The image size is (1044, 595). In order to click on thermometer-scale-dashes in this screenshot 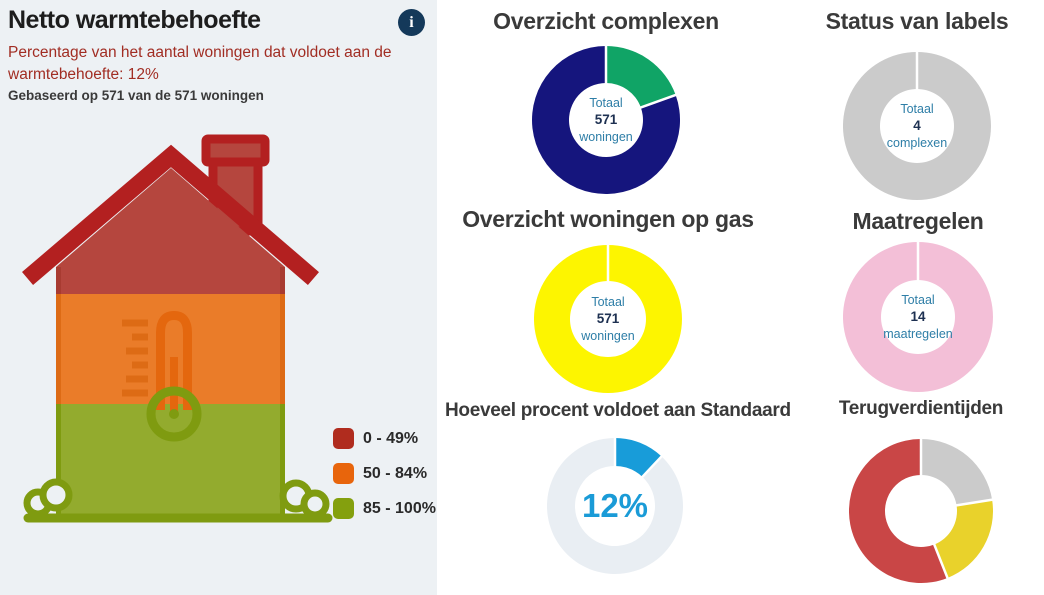, I will do `click(135, 358)`.